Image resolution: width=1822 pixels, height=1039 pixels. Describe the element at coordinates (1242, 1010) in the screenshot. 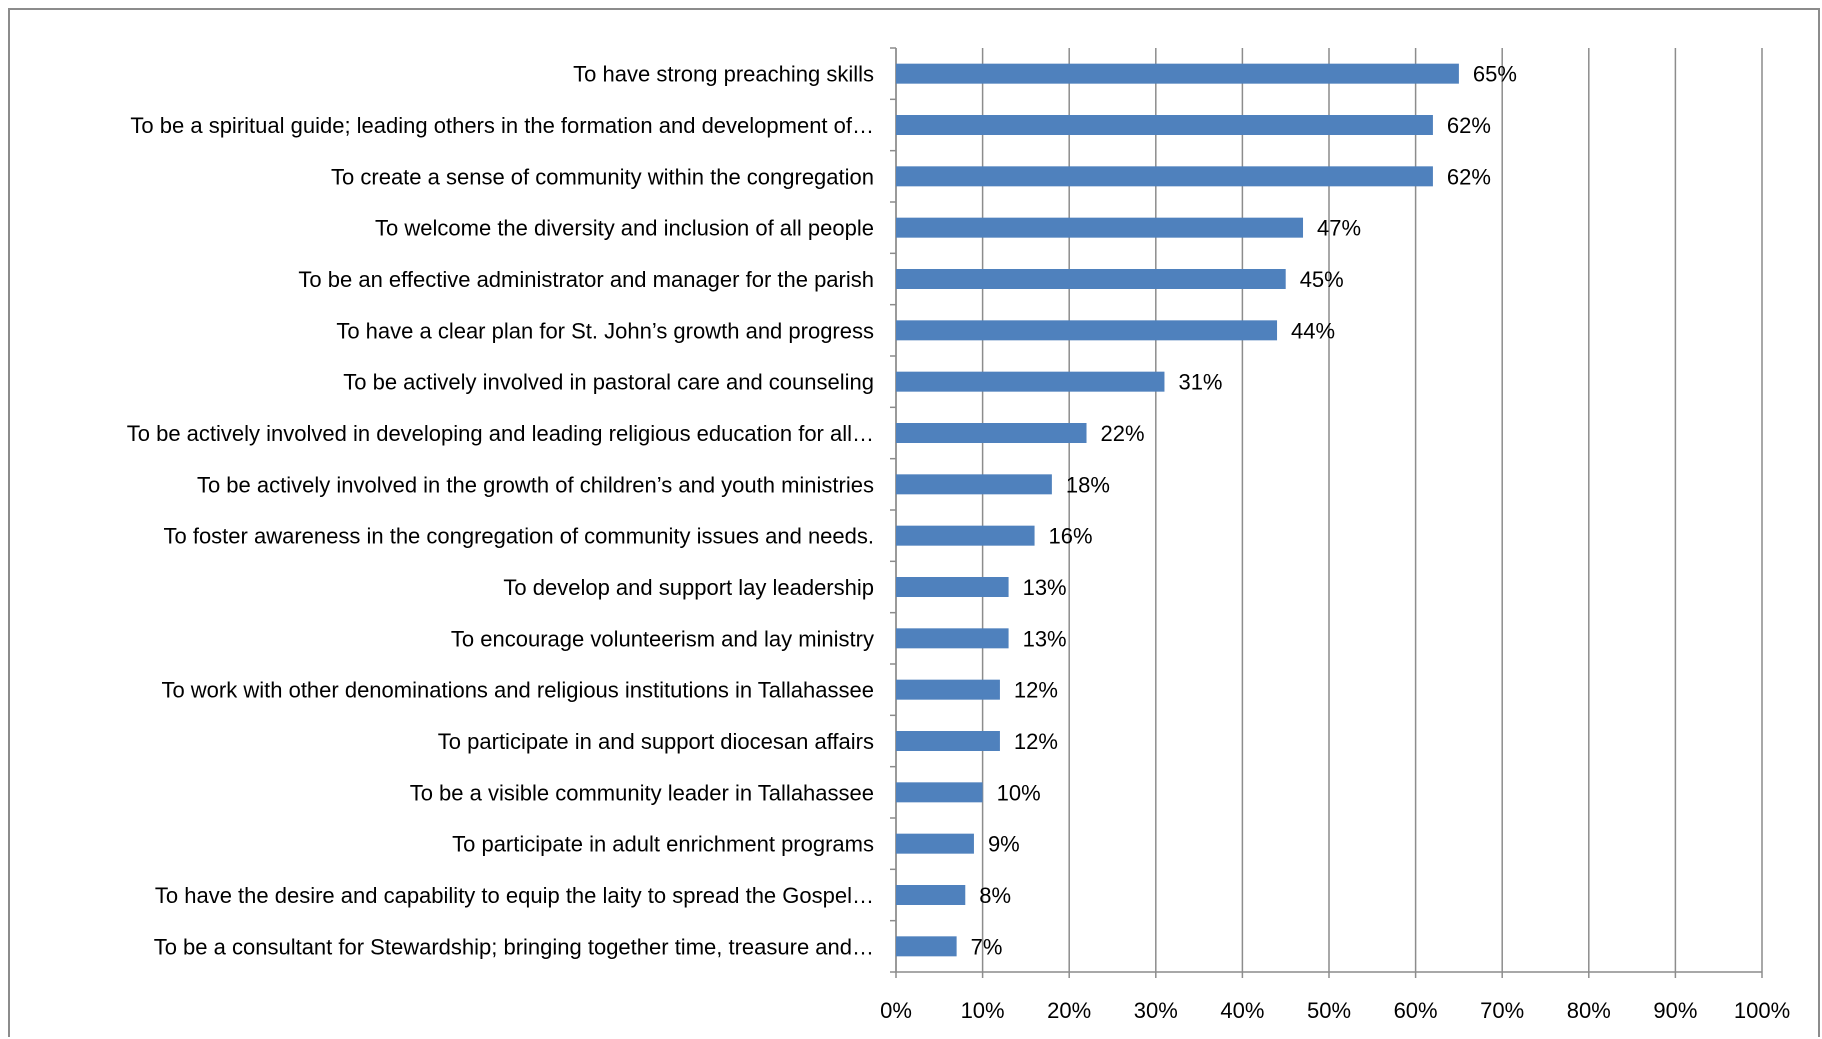

I see `x-tick-label: 40%` at that location.